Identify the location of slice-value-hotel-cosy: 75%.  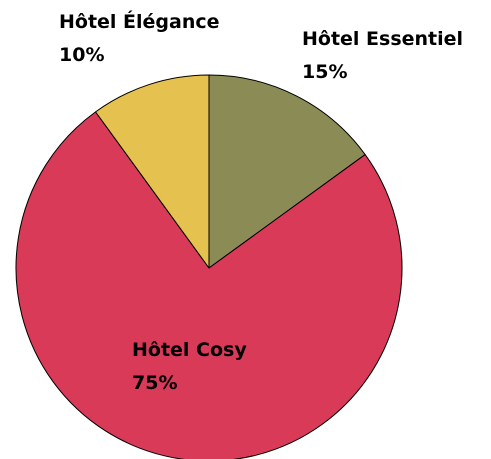
(154, 383).